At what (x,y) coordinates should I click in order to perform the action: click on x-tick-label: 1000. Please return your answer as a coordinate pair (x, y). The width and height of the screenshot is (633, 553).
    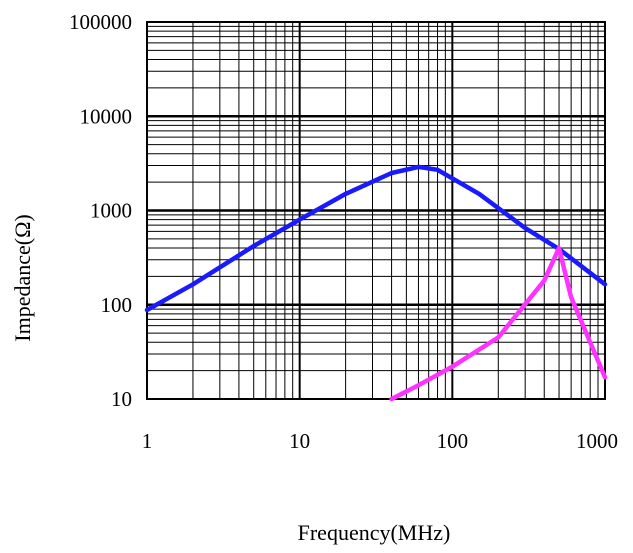
    Looking at the image, I should click on (597, 441).